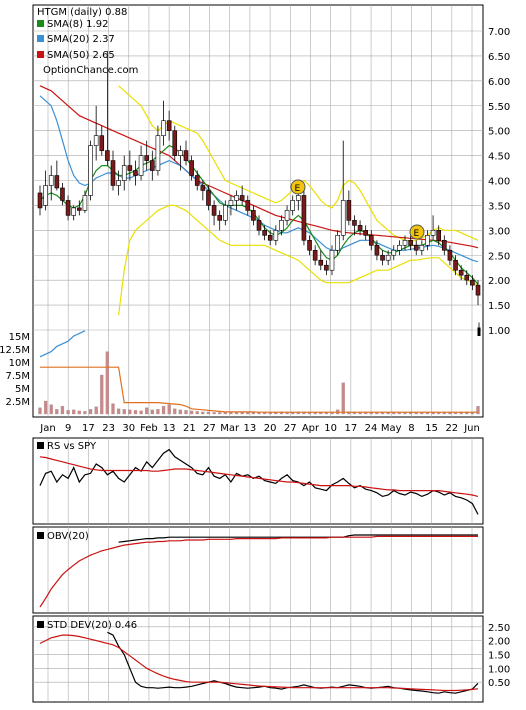 The height and width of the screenshot is (710, 526). What do you see at coordinates (499, 231) in the screenshot?
I see `price-tick-label: 3.00` at bounding box center [499, 231].